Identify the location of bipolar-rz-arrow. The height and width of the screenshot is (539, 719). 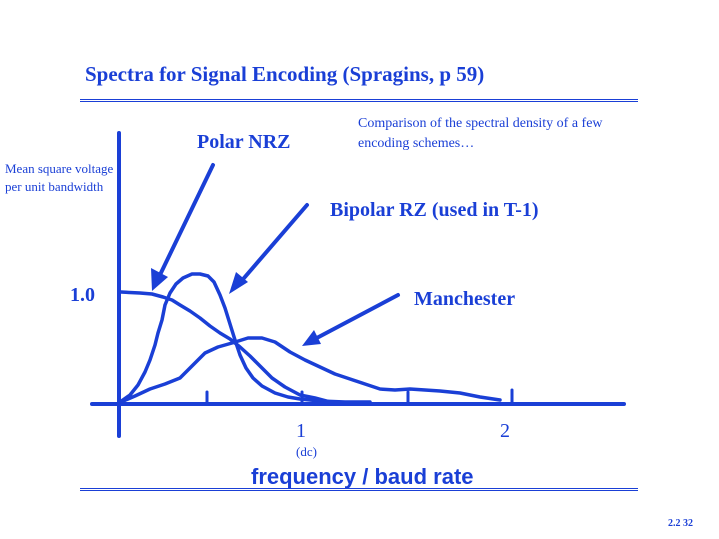
(272, 245).